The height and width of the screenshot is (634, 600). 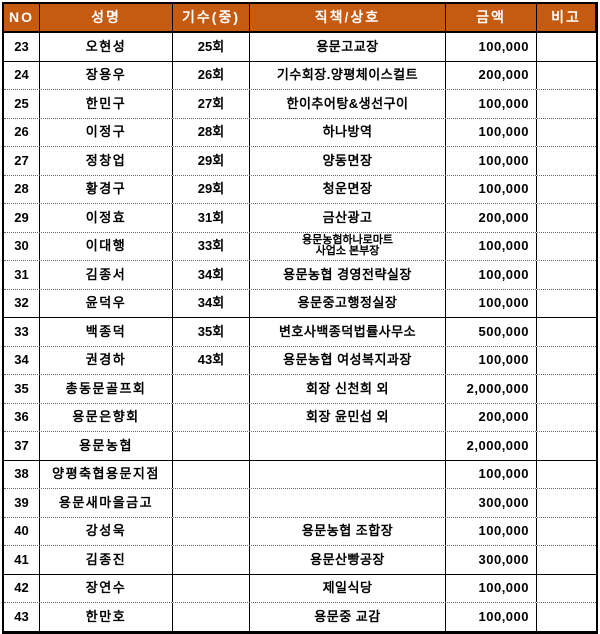 I want to click on header-no: NO, so click(x=22, y=17).